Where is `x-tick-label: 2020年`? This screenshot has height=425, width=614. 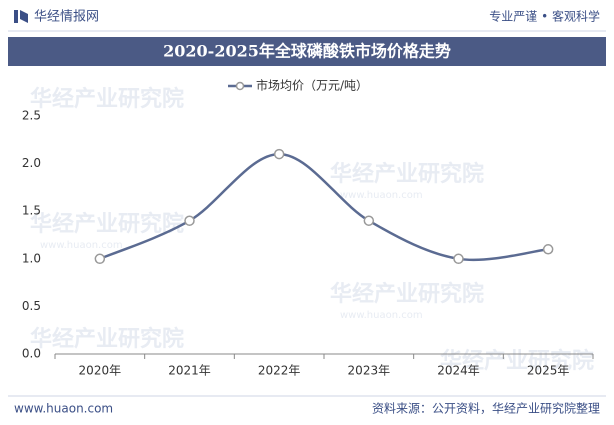
x-tick-label: 2020年 is located at coordinates (100, 371).